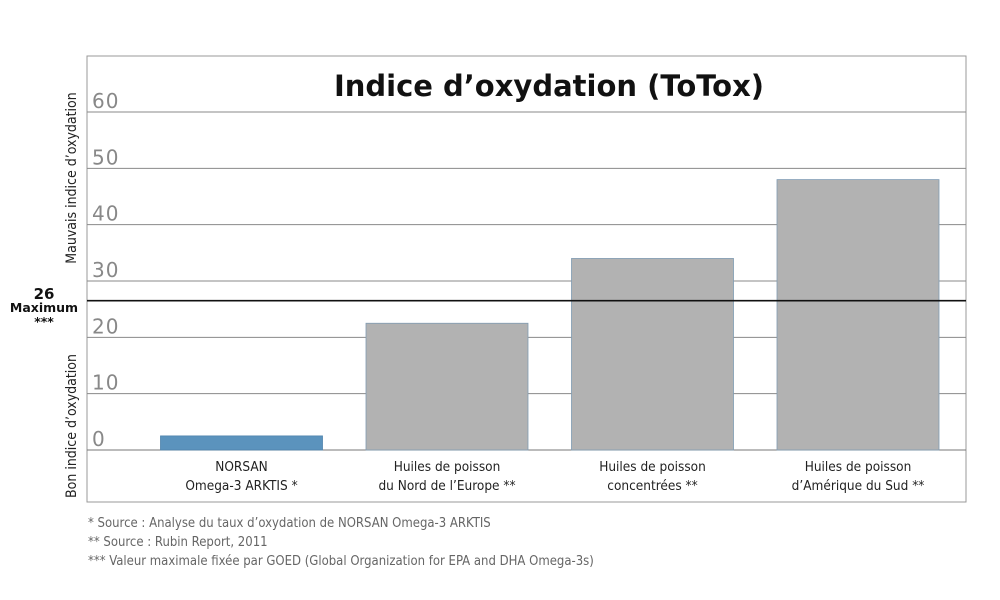 This screenshot has width=1000, height=600. I want to click on x-tick-label: NORSAN Omega-3 ARKTIS *, so click(241, 476).